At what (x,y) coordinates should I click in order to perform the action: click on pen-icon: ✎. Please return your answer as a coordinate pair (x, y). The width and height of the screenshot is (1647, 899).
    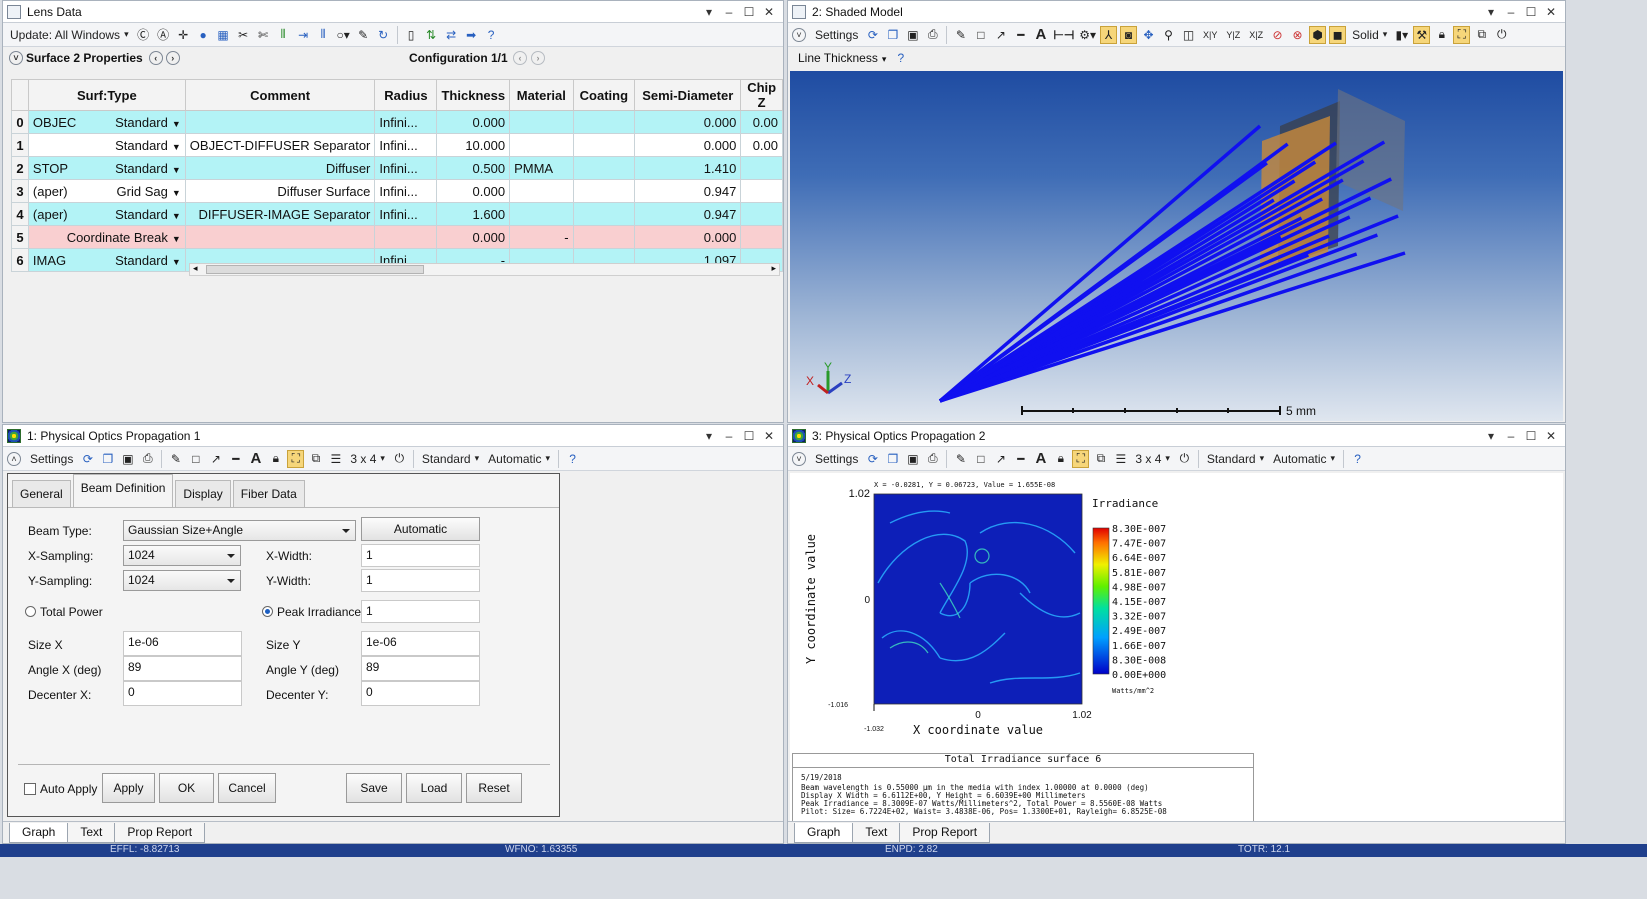
    Looking at the image, I should click on (363, 34).